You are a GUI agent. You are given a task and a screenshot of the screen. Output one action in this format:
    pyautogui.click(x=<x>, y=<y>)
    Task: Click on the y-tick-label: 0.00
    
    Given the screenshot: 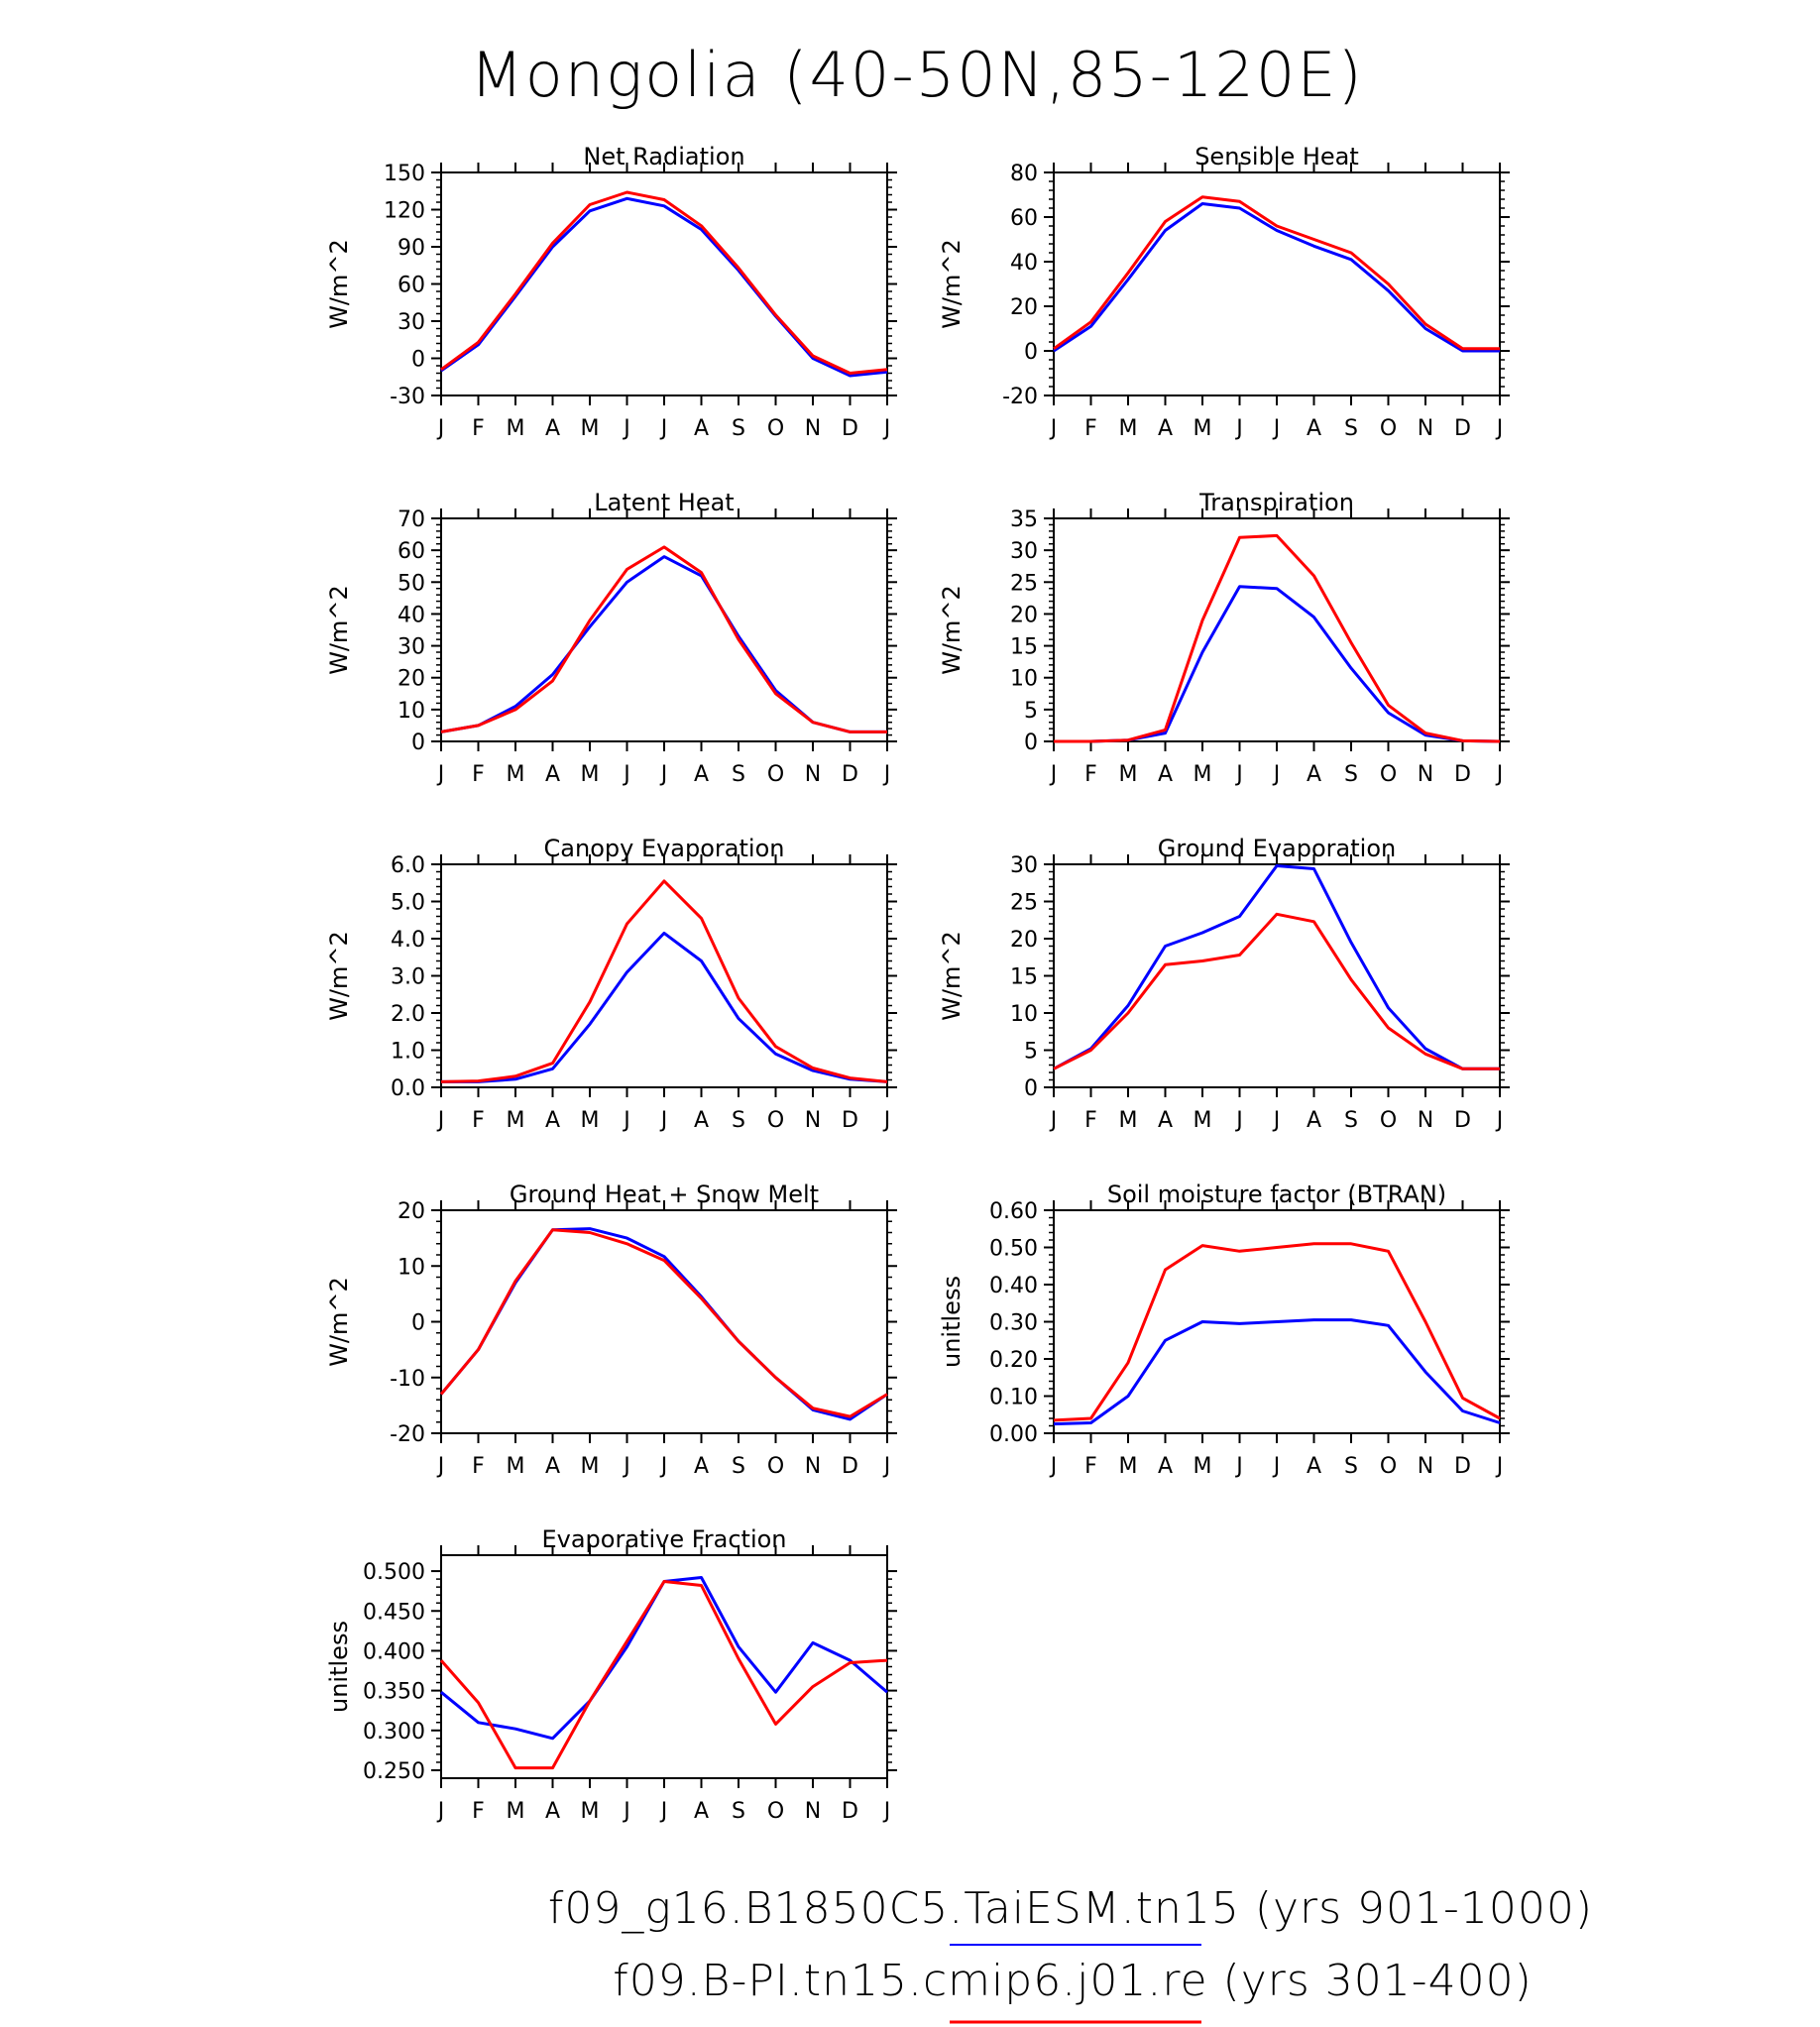 What is the action you would take?
    pyautogui.click(x=1013, y=1434)
    